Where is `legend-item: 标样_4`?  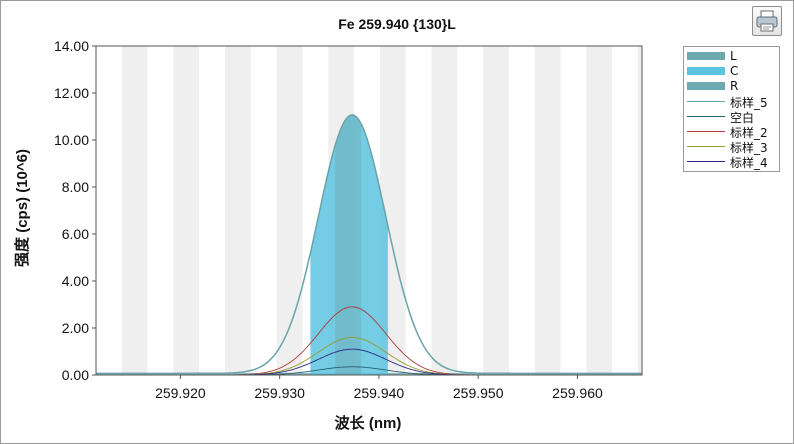
legend-item: 标样_4 is located at coordinates (731, 162).